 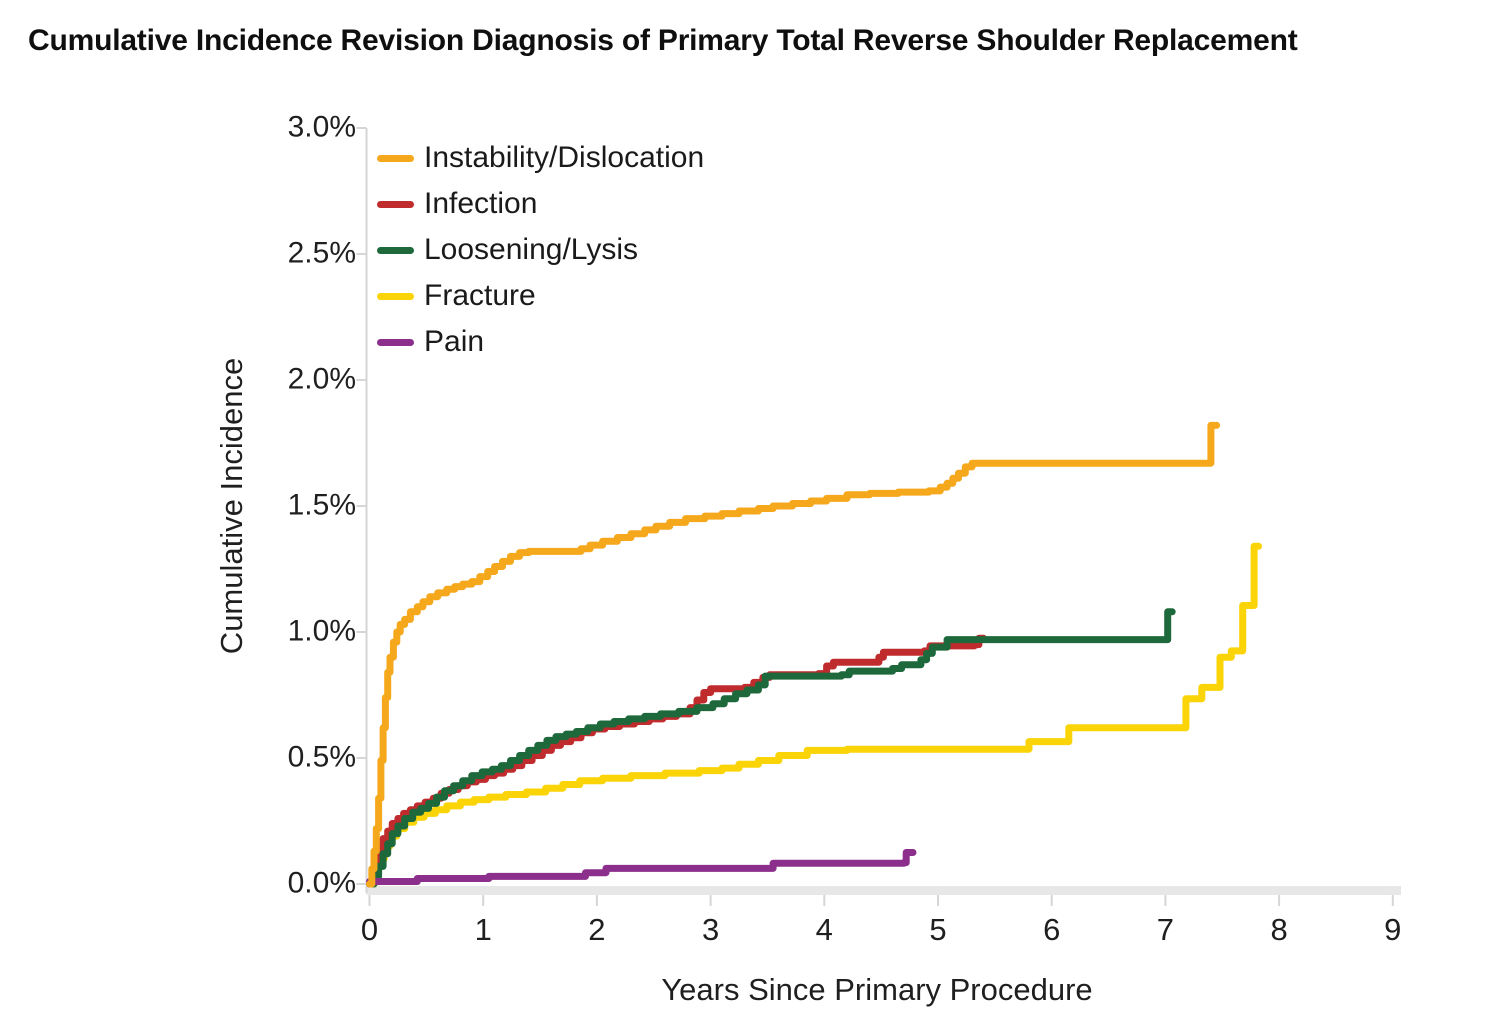 I want to click on x-tick-label: 6, so click(x=1052, y=929).